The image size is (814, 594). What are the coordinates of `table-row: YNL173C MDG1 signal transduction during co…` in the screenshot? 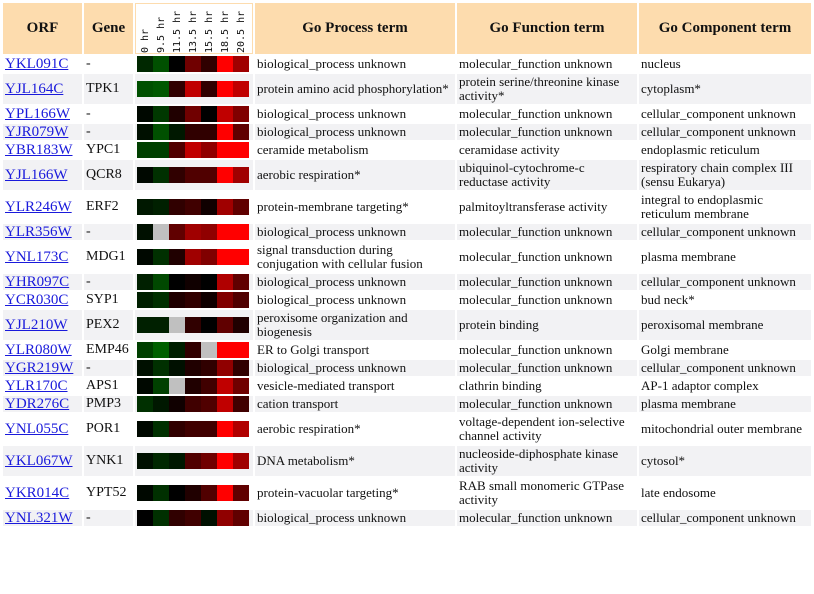 It's located at (407, 257).